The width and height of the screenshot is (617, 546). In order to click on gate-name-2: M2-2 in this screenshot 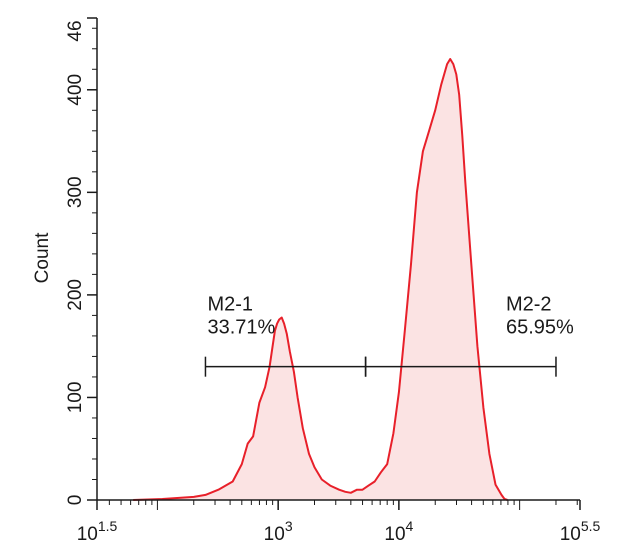, I will do `click(529, 305)`.